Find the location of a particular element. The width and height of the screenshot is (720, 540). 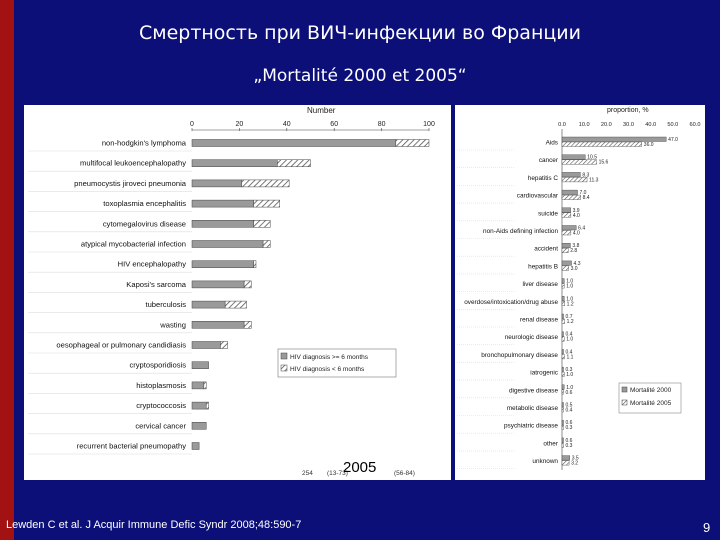

chart1-category-label: HIV encephalopathy is located at coordinates (152, 264).